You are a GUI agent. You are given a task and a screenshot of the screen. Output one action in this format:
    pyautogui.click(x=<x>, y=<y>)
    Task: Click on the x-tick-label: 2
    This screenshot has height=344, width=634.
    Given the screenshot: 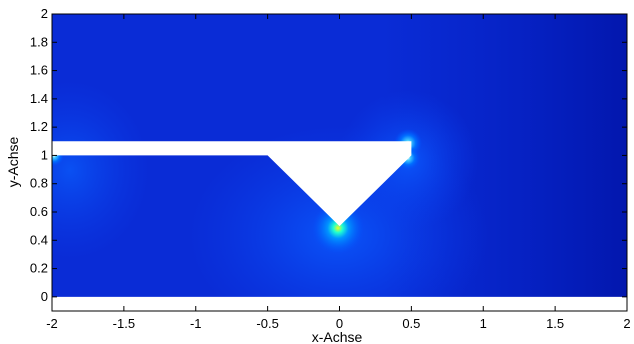 What is the action you would take?
    pyautogui.click(x=626, y=323)
    